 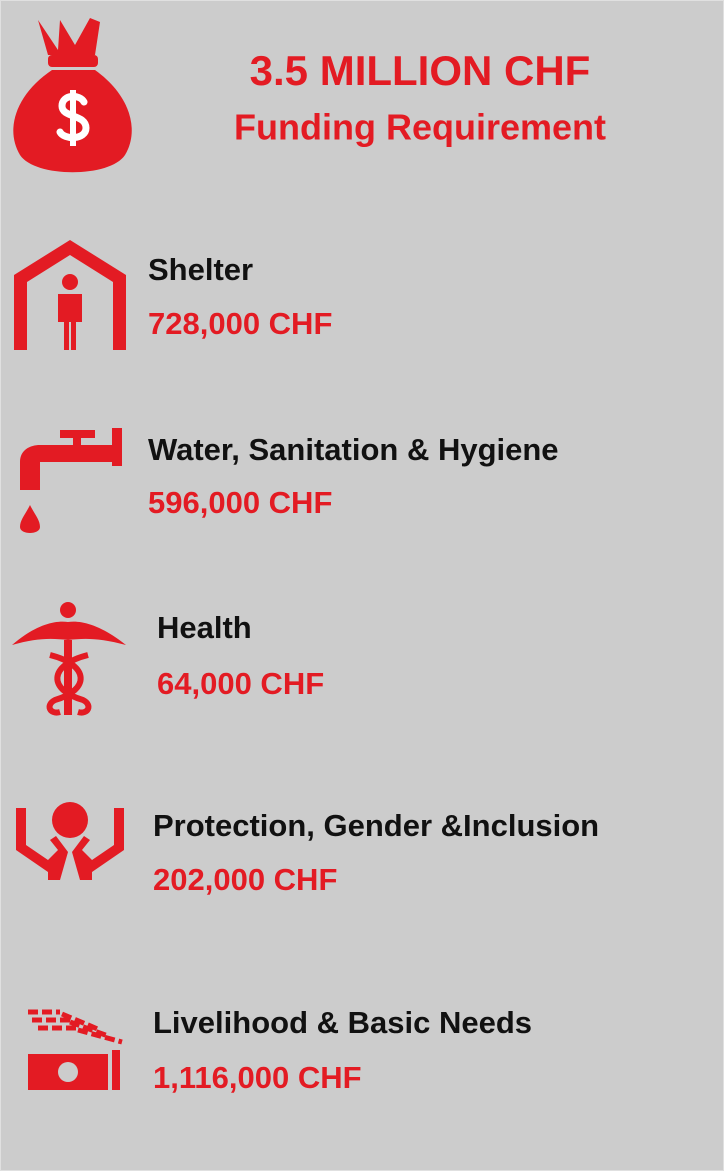 I want to click on water-icon, so click(x=71, y=480).